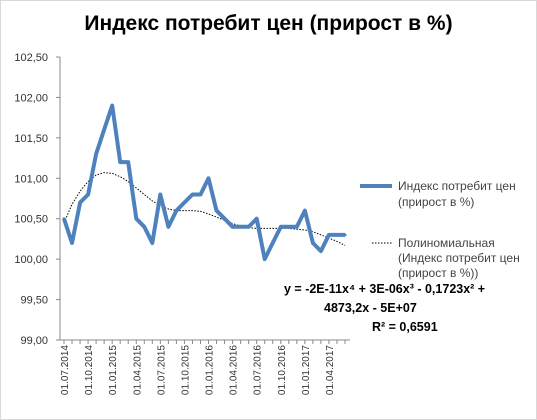  Describe the element at coordinates (113, 370) in the screenshot. I see `x-tick-label: 01.01.2015` at that location.